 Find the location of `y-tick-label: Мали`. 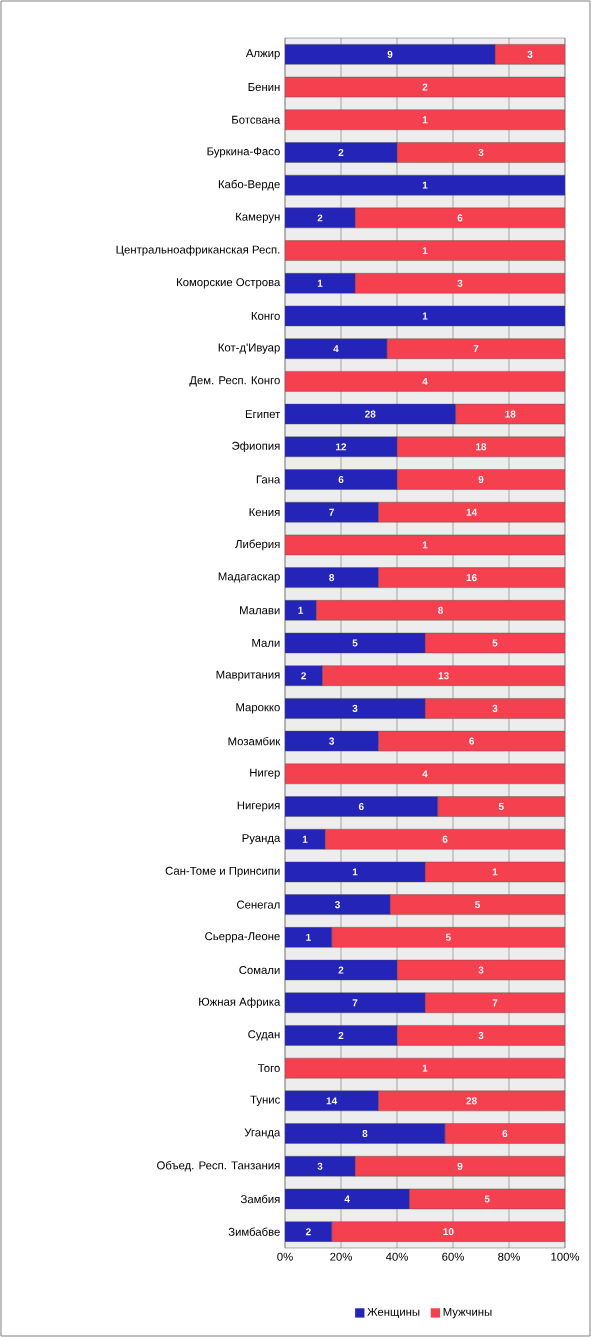

y-tick-label: Мали is located at coordinates (266, 643).